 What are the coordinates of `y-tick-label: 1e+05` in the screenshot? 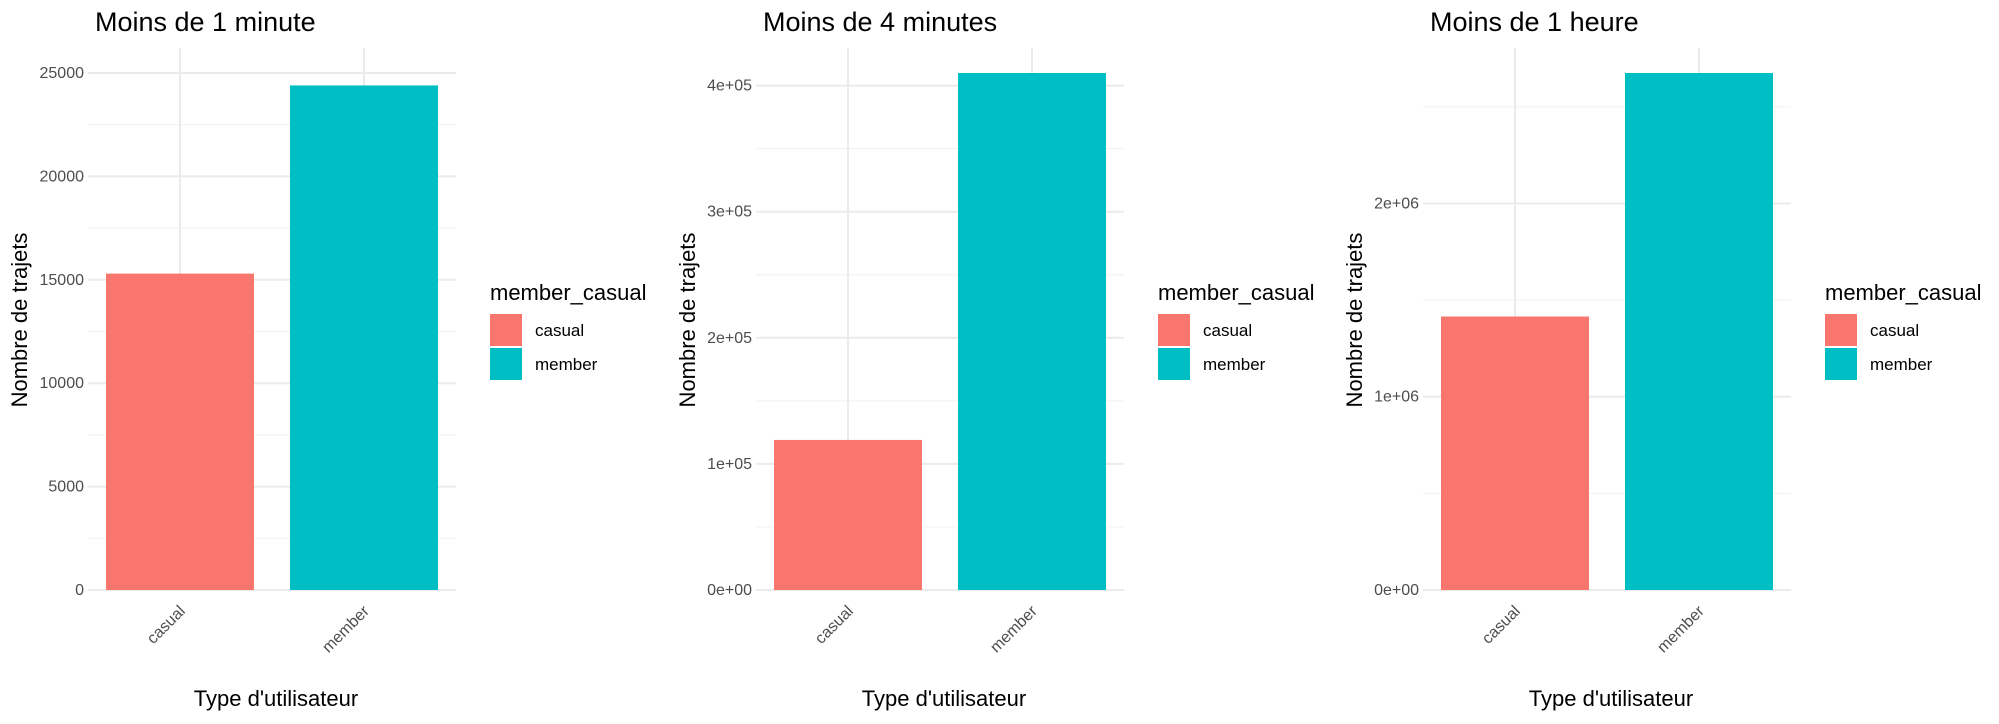 It's located at (729, 464).